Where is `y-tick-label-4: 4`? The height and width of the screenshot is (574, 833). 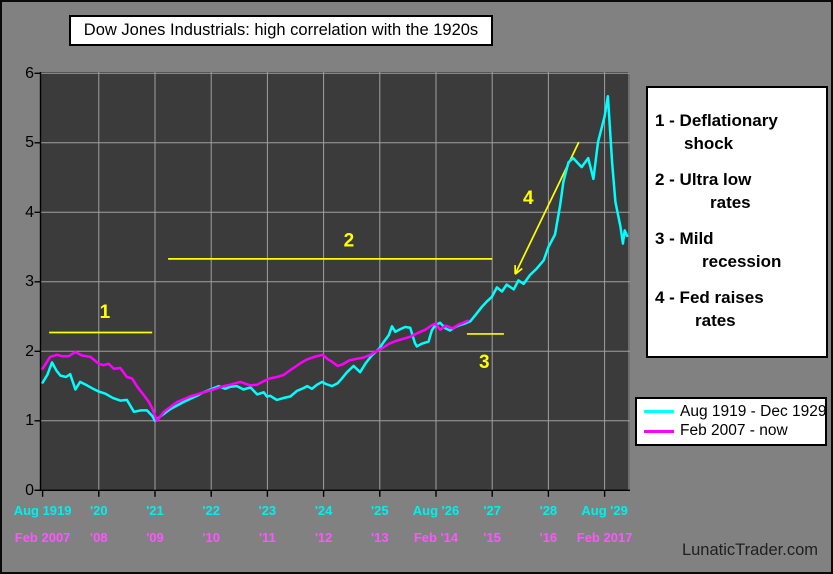 y-tick-label-4: 4 is located at coordinates (29, 212).